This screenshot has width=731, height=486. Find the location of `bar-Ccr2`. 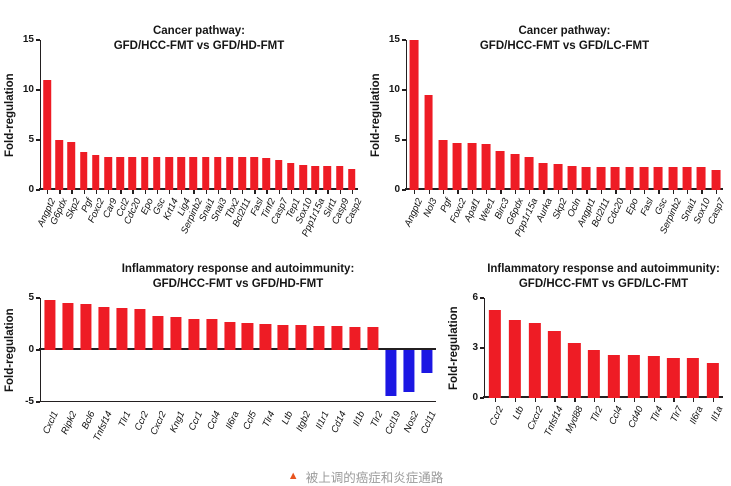

bar-Ccr2 is located at coordinates (140, 329).